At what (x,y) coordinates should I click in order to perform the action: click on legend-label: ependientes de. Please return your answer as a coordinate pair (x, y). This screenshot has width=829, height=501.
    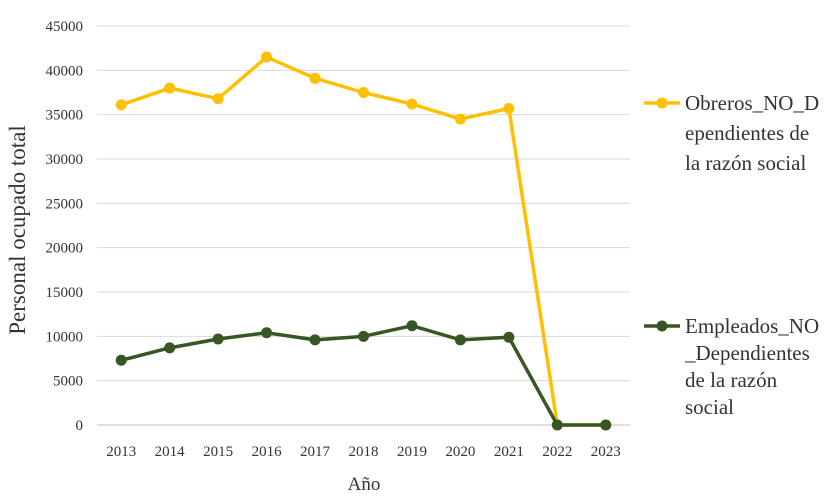
    Looking at the image, I should click on (747, 133).